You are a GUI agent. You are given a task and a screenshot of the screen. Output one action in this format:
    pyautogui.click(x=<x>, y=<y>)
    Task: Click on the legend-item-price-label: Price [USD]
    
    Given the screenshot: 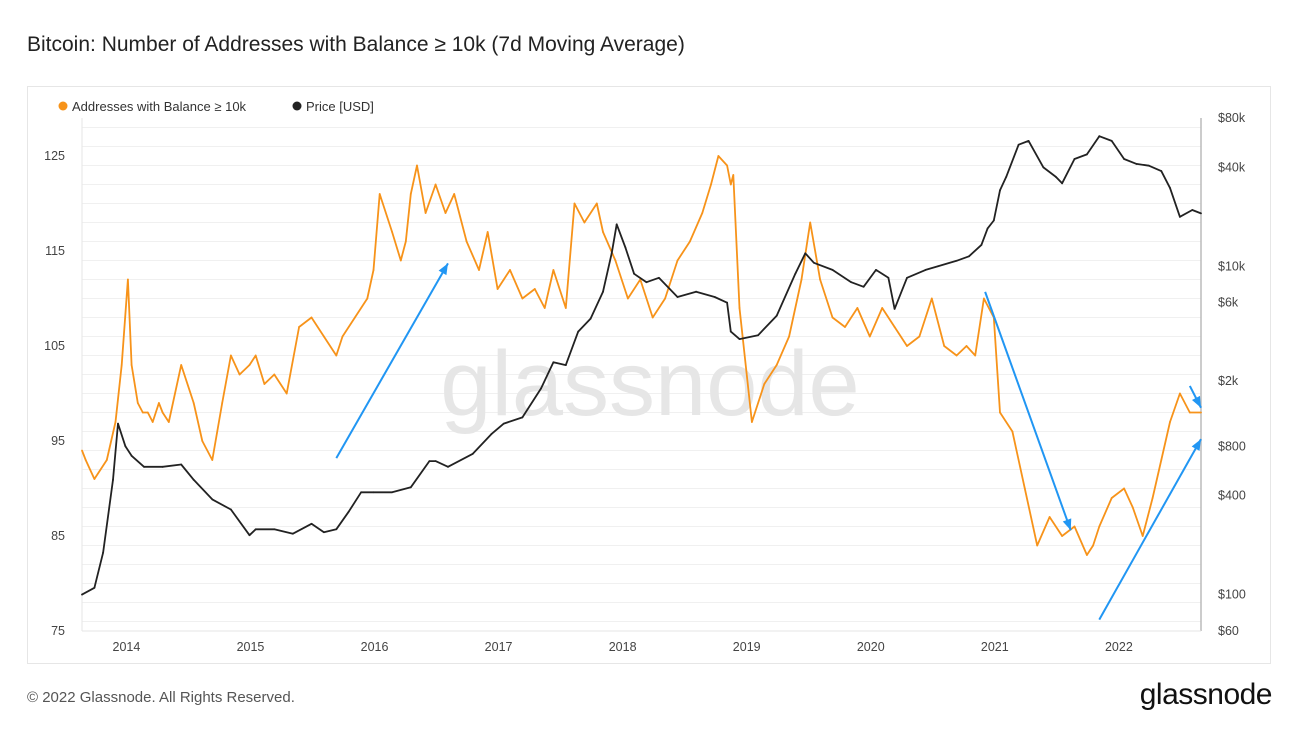 What is the action you would take?
    pyautogui.click(x=340, y=106)
    